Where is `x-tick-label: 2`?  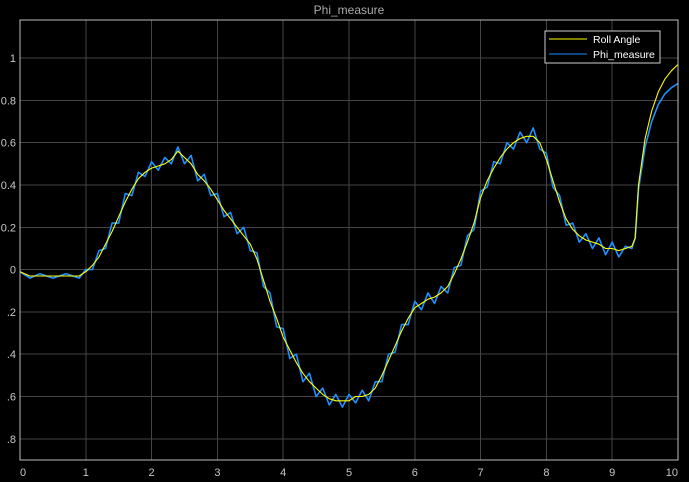 x-tick-label: 2 is located at coordinates (152, 473).